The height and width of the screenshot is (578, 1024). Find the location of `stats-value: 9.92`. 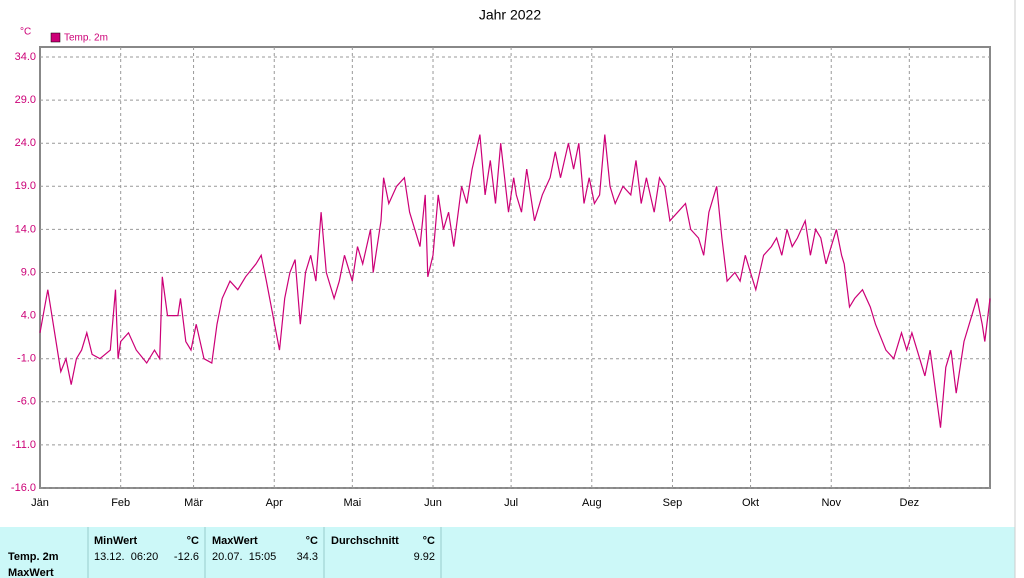

stats-value: 9.92 is located at coordinates (424, 557).